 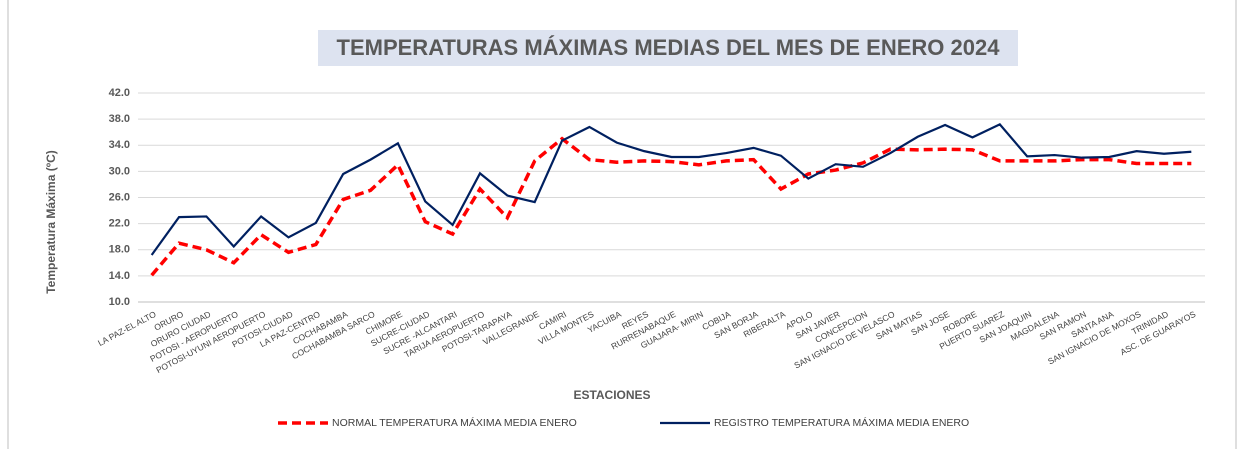 What do you see at coordinates (119, 224) in the screenshot?
I see `y-tick-label: 22.0` at bounding box center [119, 224].